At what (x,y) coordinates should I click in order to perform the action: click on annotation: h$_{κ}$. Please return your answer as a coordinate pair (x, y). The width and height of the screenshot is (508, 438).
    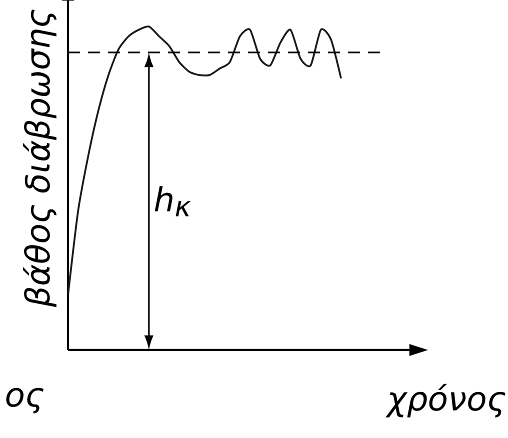
    Looking at the image, I should click on (172, 201).